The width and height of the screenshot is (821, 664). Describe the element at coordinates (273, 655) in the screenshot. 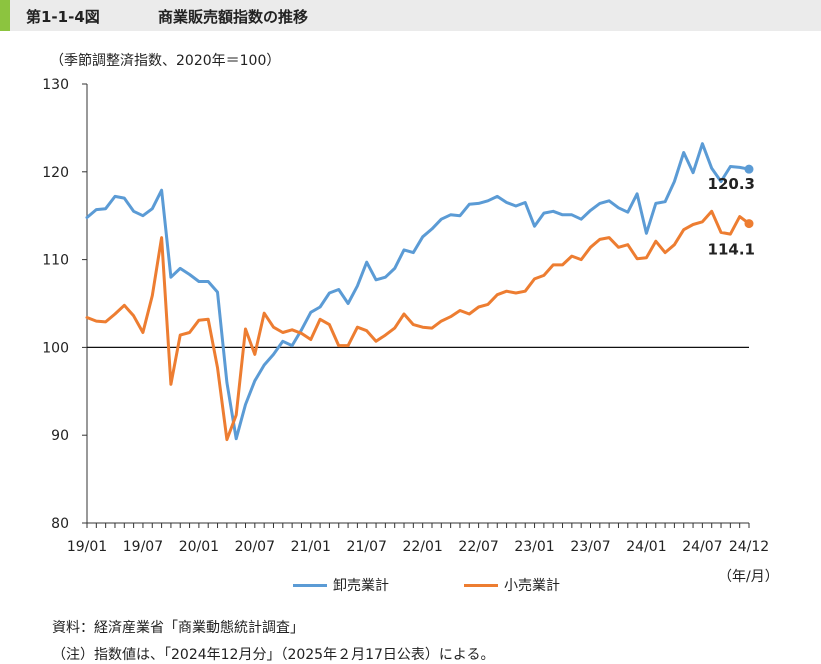

I see `footnote: （注）指数値は、「2024年12月分」（2025年２月17日公表）による。` at that location.